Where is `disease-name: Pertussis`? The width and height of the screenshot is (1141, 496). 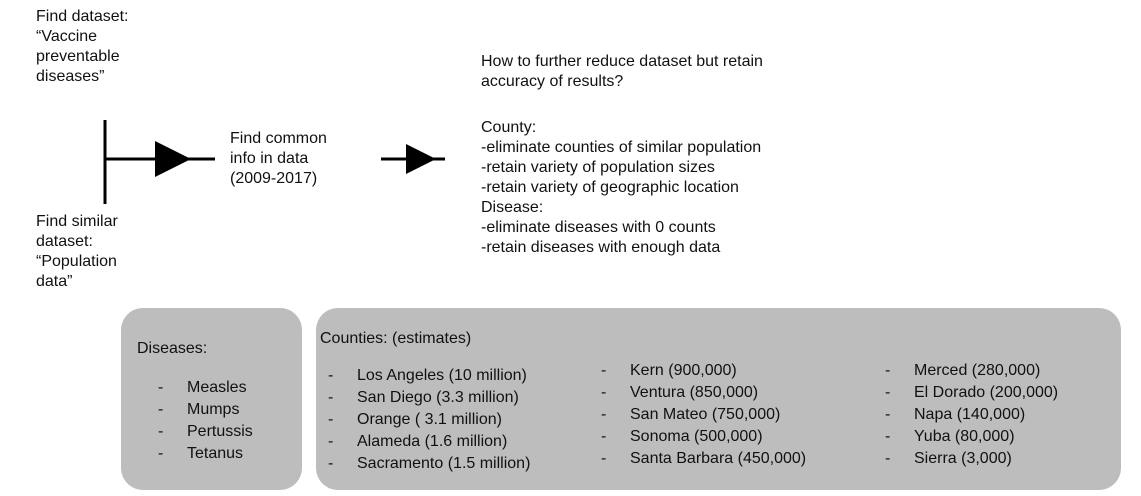 disease-name: Pertussis is located at coordinates (220, 431).